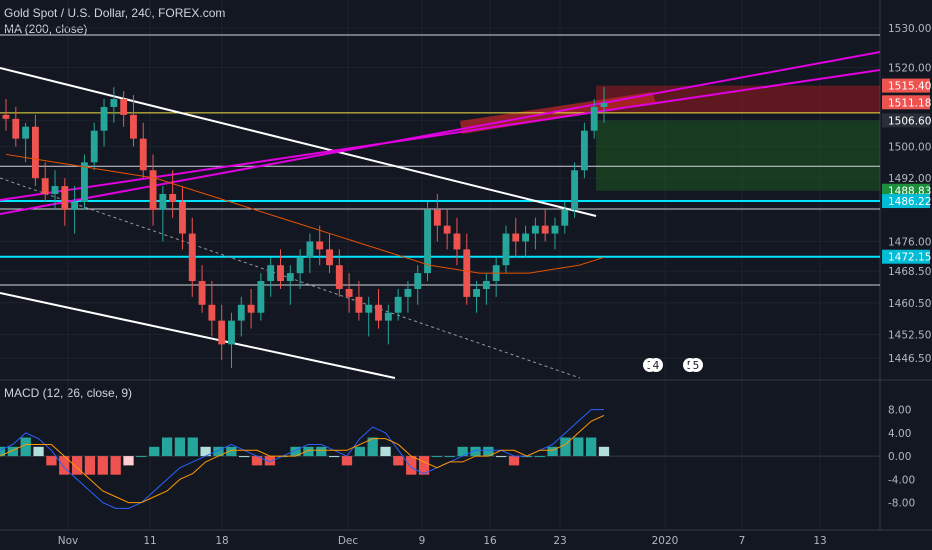  I want to click on time-axis-label: Dec, so click(348, 541).